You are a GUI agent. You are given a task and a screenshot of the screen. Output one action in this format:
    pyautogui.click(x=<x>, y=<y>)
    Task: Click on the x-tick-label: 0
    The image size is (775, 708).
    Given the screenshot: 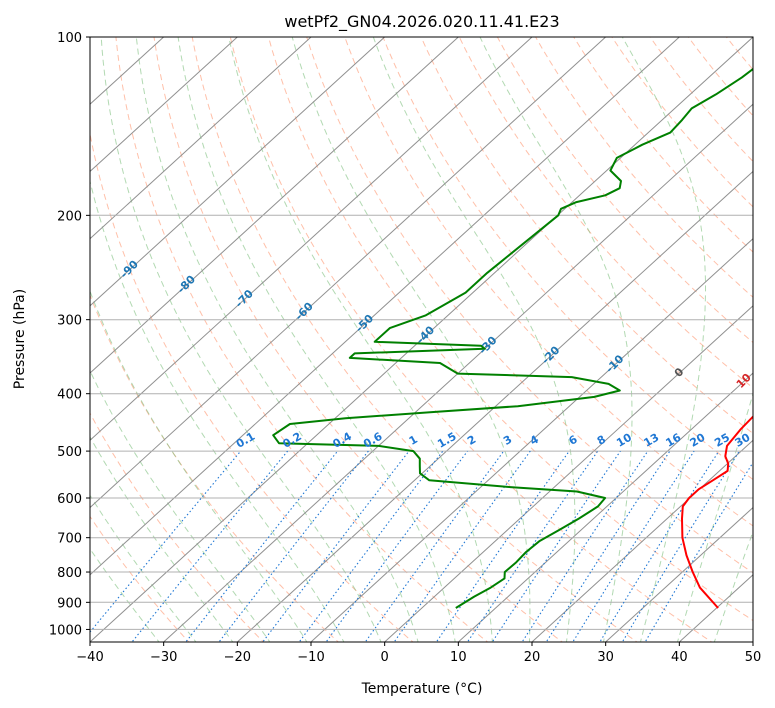 What is the action you would take?
    pyautogui.click(x=385, y=657)
    